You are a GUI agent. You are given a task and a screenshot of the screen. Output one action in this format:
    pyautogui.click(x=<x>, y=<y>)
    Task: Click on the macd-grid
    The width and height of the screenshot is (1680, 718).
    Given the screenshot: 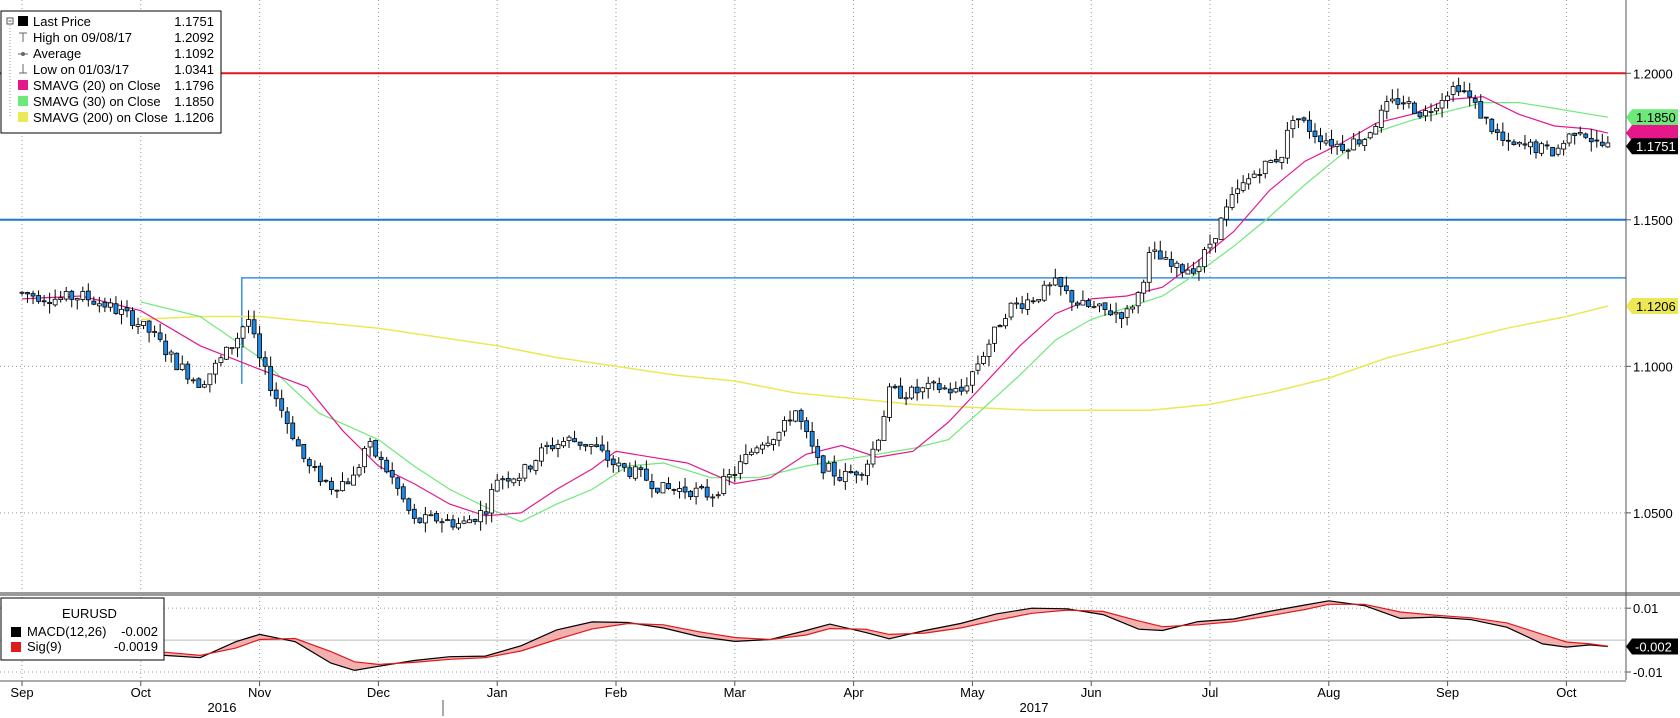 What is the action you would take?
    pyautogui.click(x=813, y=638)
    